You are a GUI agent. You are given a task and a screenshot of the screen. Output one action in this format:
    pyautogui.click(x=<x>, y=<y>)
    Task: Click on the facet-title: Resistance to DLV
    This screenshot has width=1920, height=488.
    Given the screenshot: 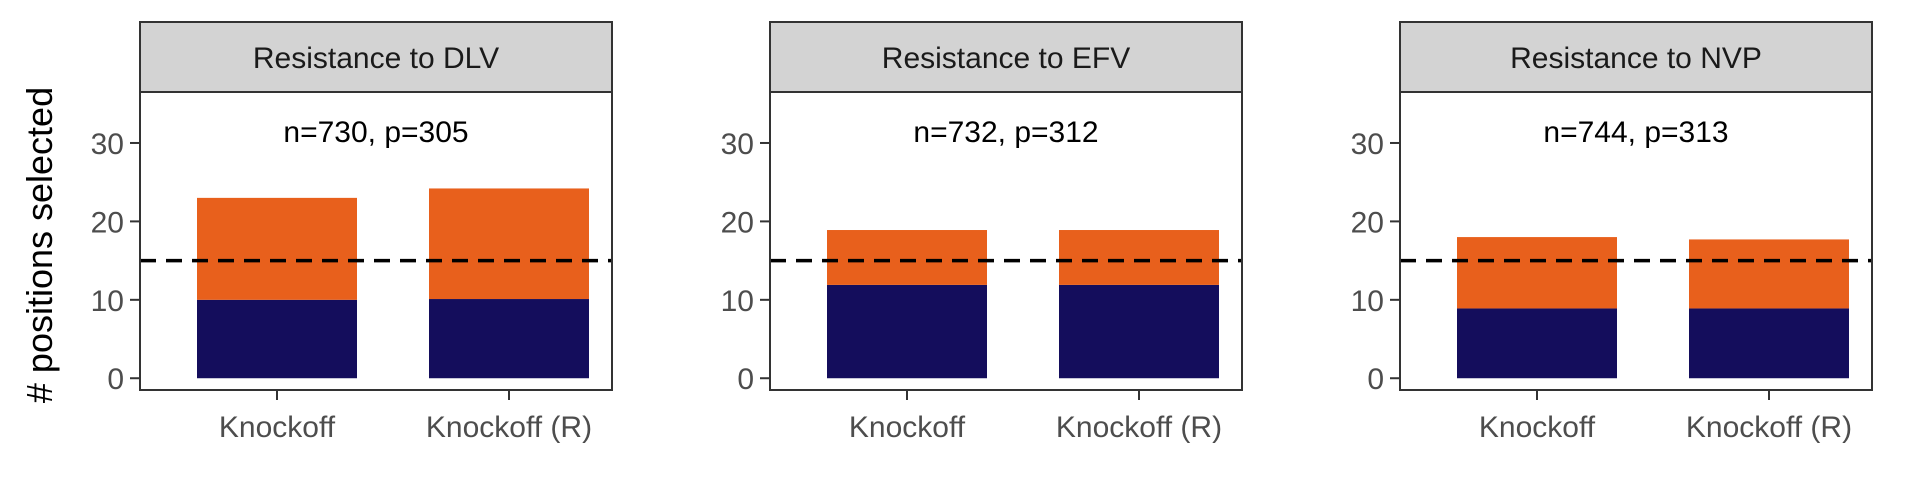 What is the action you would take?
    pyautogui.click(x=376, y=58)
    